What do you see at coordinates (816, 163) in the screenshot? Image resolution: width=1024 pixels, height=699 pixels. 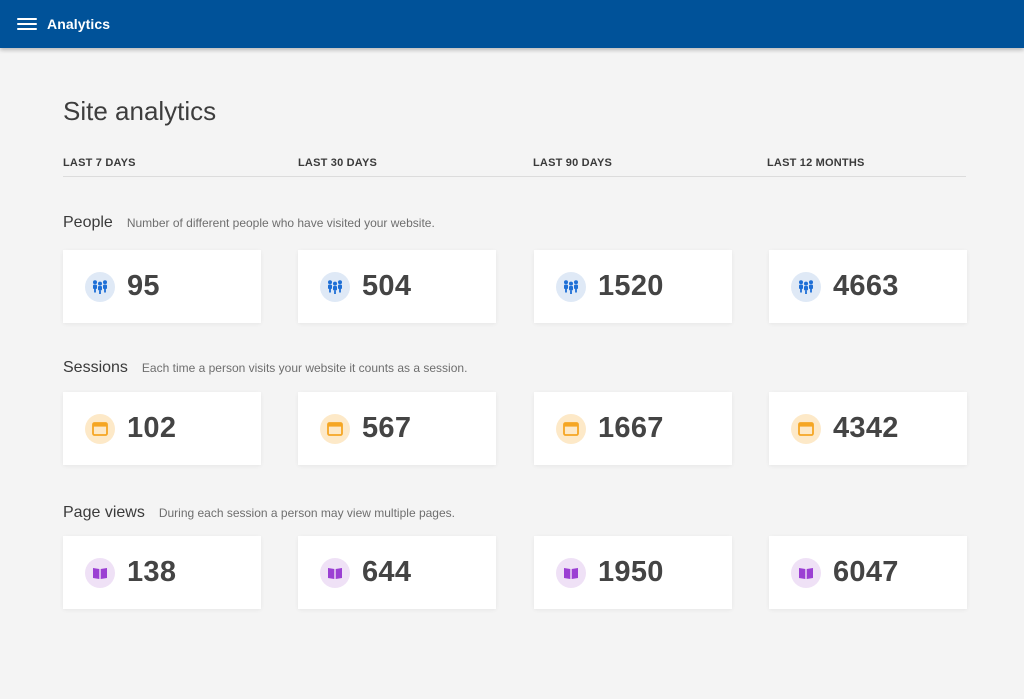 I see `tab-last-12-months: LAST 12 MONTHS` at bounding box center [816, 163].